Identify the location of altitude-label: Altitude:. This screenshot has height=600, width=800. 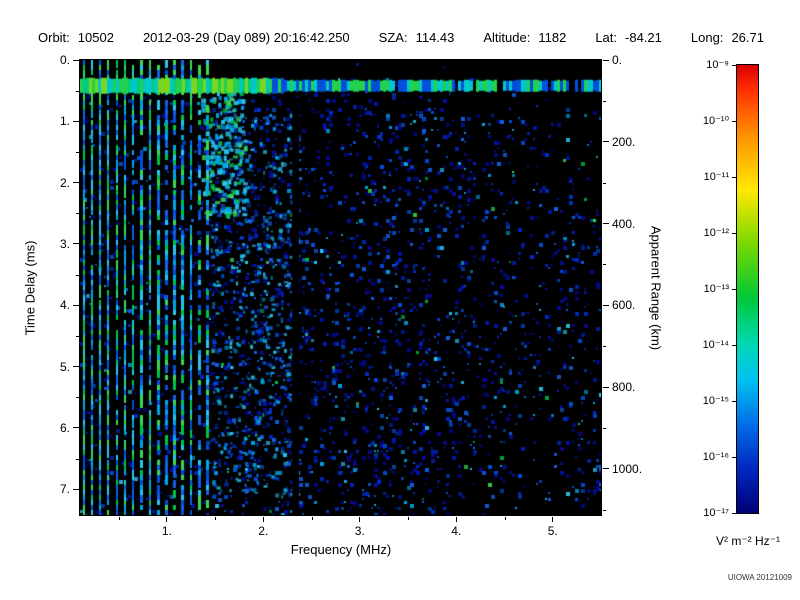
(507, 37).